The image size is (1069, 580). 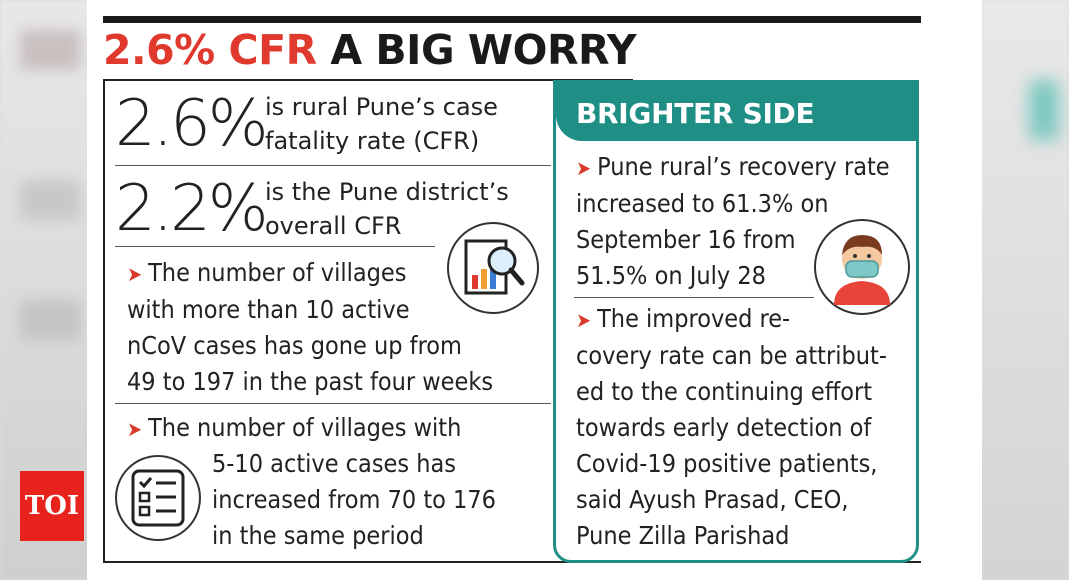 I want to click on toi-logo: TOI, so click(x=52, y=506).